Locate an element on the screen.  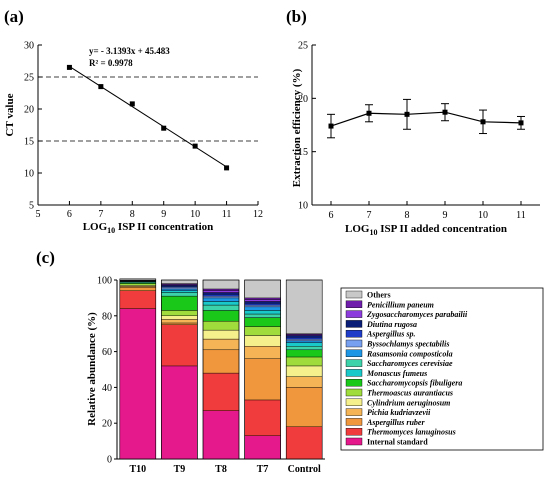
chart-c-y-tick-label: 100 is located at coordinates (104, 281).